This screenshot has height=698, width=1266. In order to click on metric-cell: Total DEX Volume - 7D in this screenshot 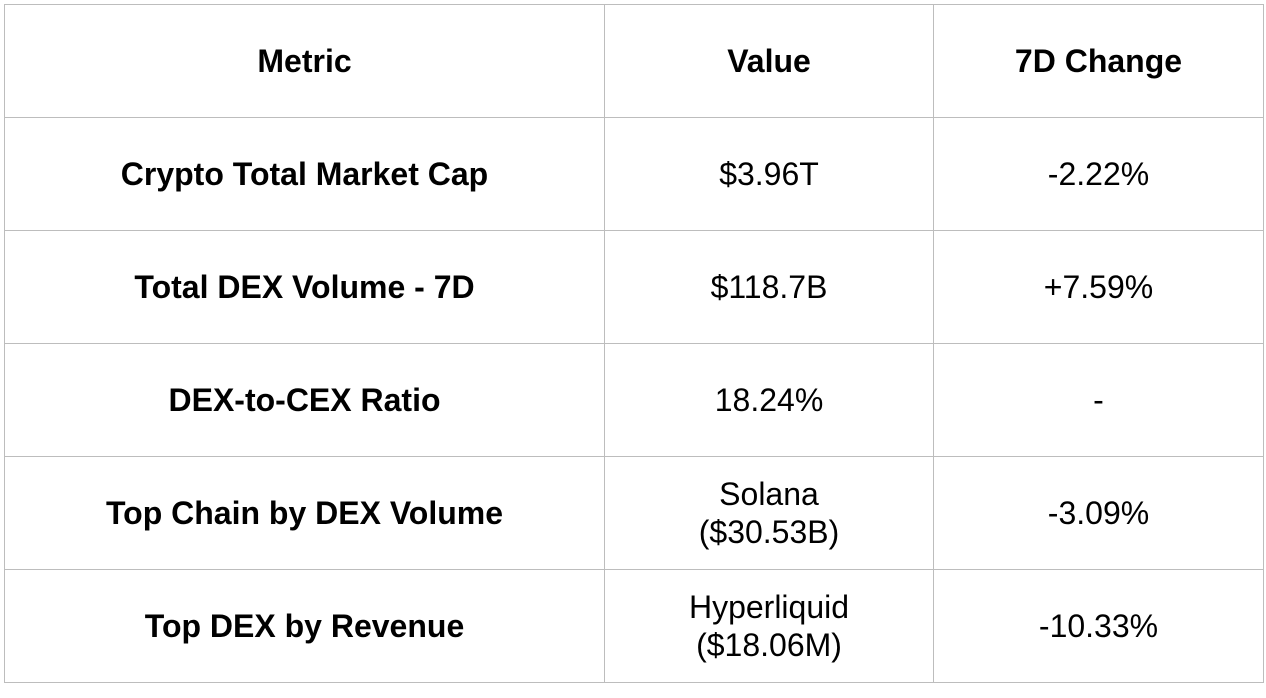, I will do `click(304, 287)`.